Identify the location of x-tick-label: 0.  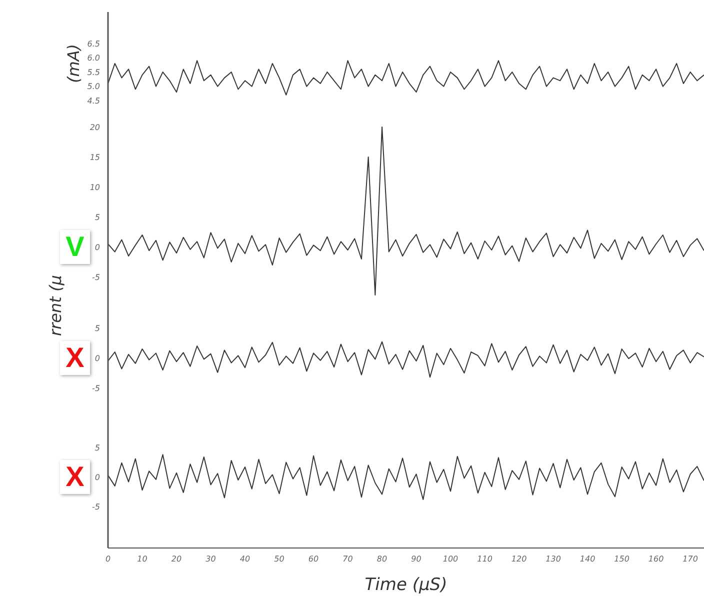
(108, 559).